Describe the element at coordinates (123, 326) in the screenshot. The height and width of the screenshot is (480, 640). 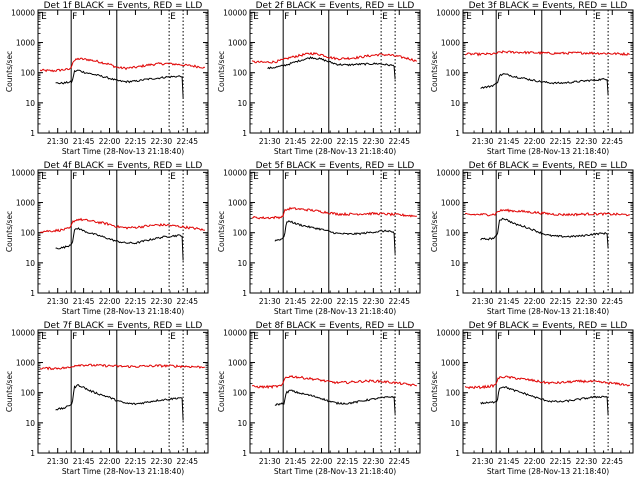
I see `panel-title: Det 7f BLACK = Events, RED = LLD` at that location.